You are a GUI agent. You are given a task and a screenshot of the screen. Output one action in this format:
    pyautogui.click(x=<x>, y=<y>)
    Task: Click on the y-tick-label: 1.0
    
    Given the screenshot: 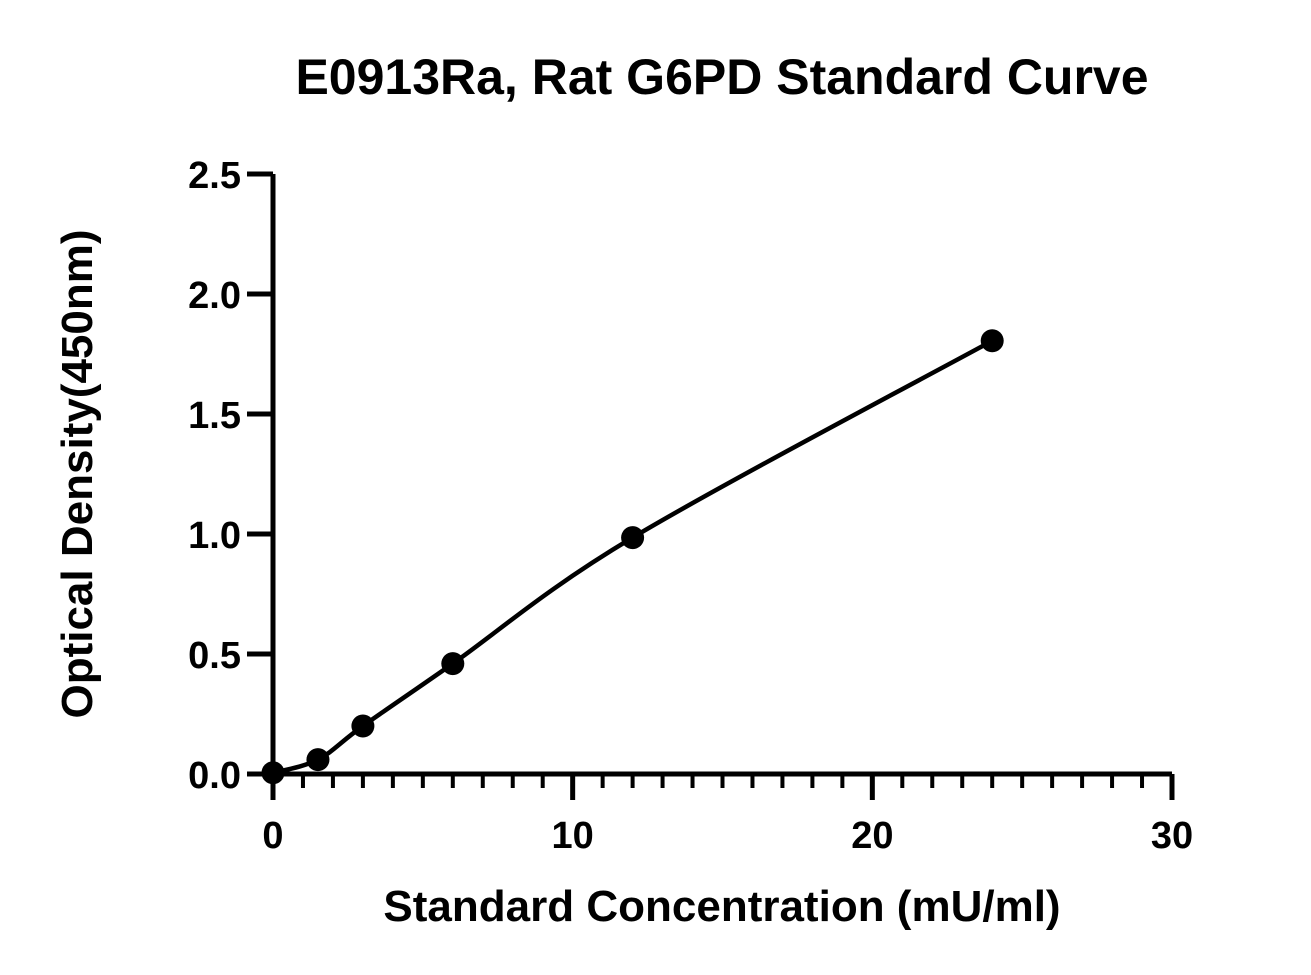 What is the action you would take?
    pyautogui.click(x=214, y=536)
    